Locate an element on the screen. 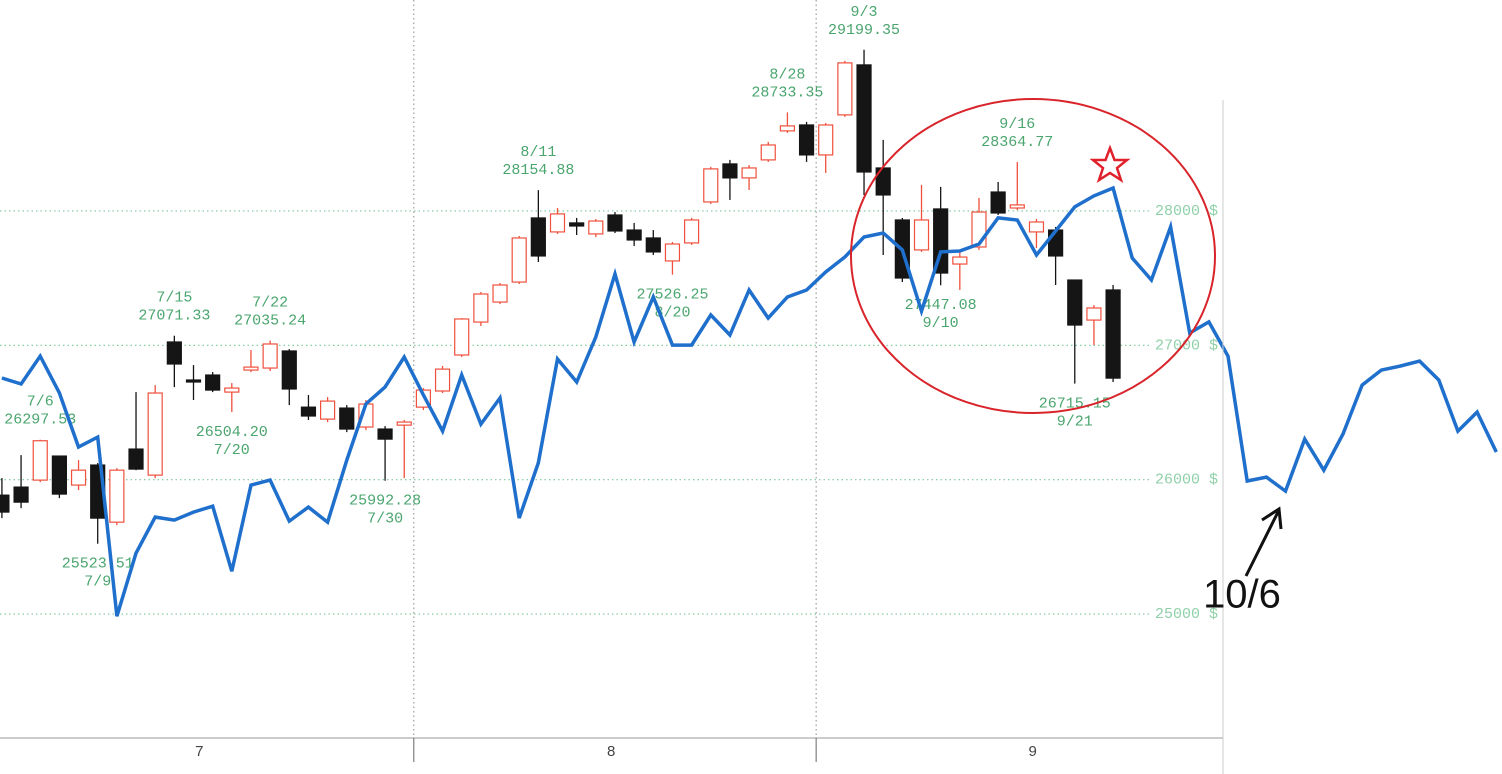  annotation-value: 25523.51 is located at coordinates (98, 564).